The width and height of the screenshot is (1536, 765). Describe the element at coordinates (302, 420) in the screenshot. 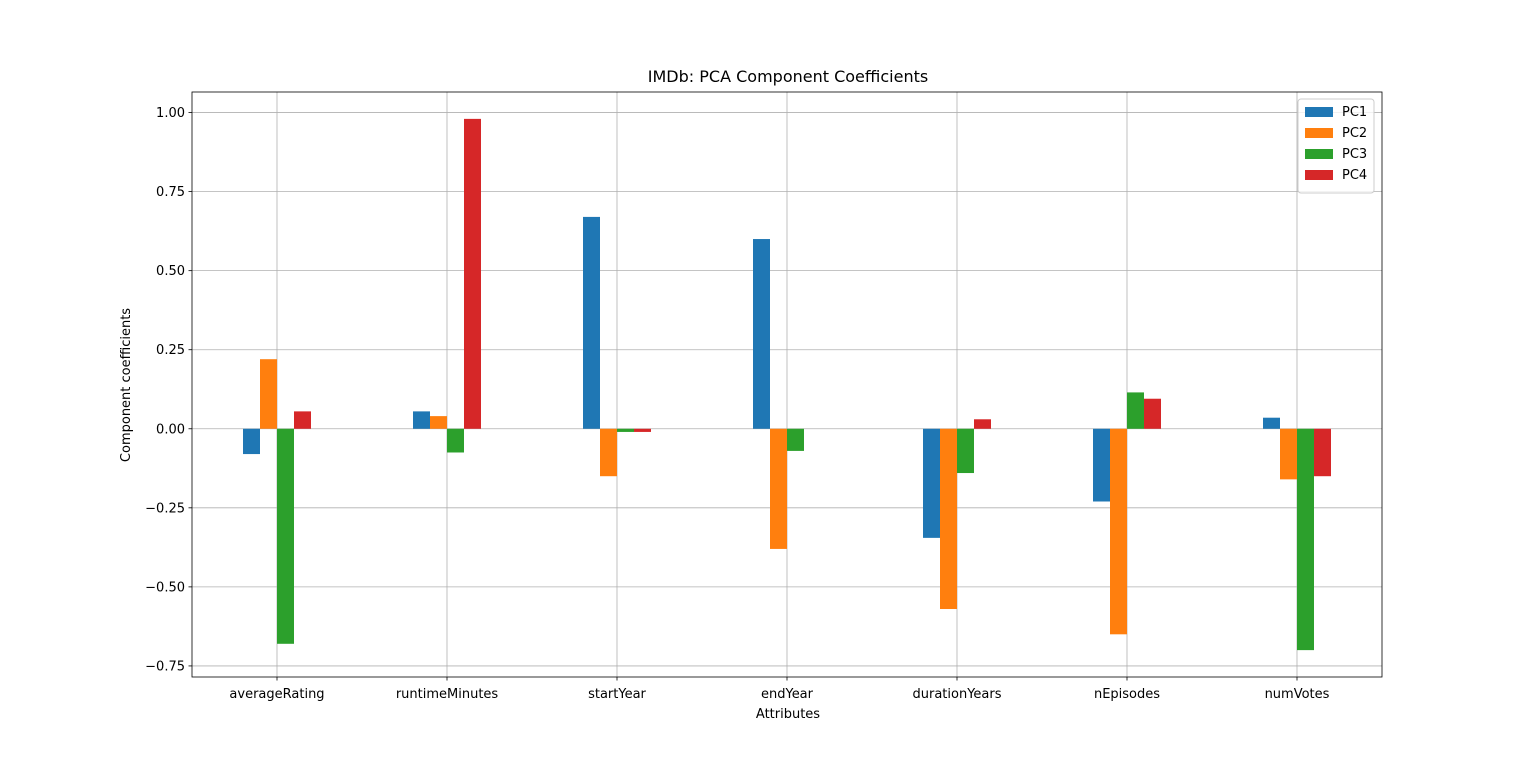

I see `bar-pc4-averageRating` at that location.